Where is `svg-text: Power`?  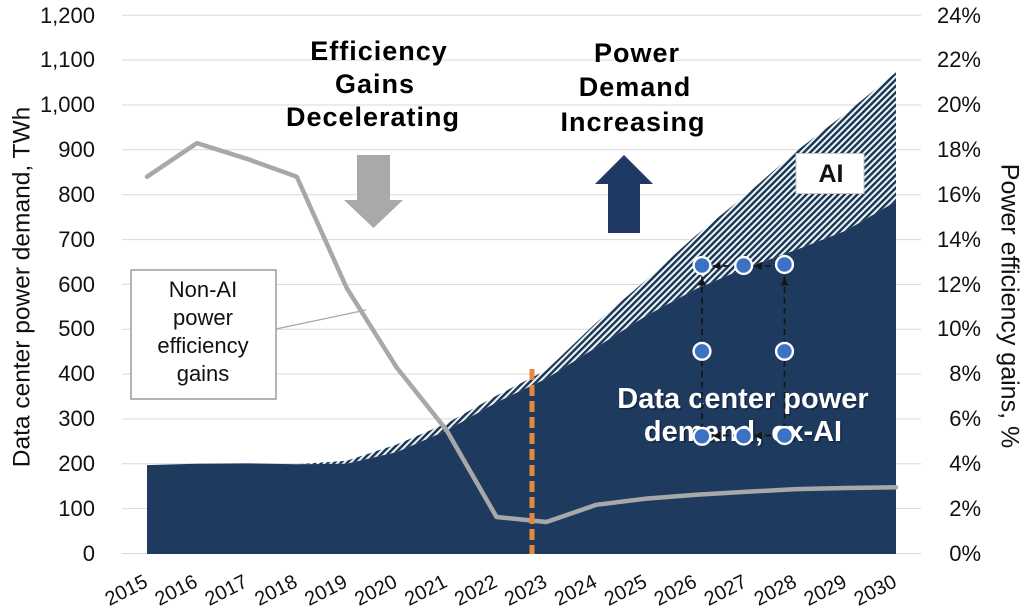 svg-text: Power is located at coordinates (637, 53).